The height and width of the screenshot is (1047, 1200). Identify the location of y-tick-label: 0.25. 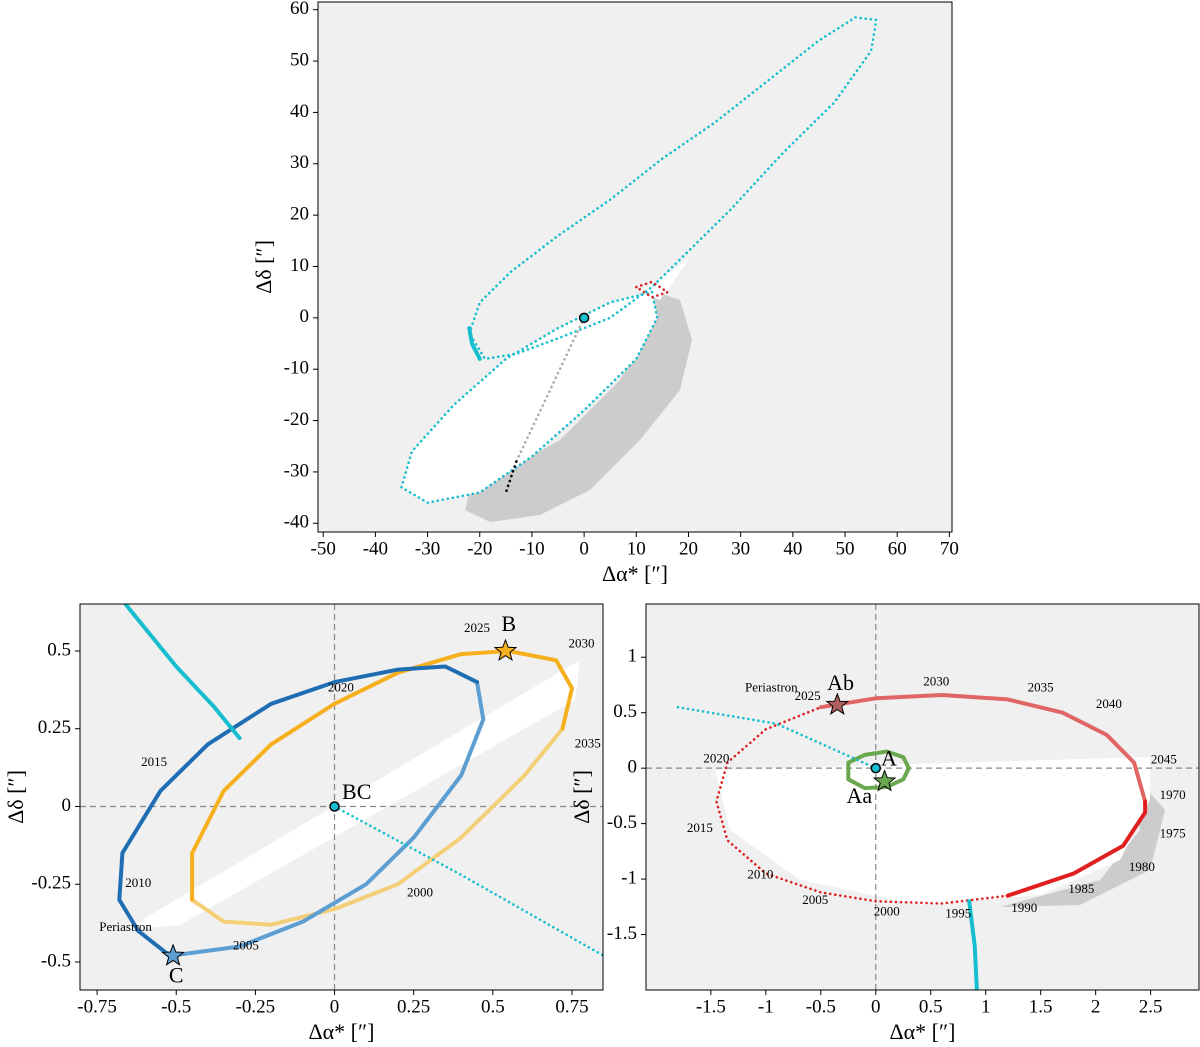
(54, 727).